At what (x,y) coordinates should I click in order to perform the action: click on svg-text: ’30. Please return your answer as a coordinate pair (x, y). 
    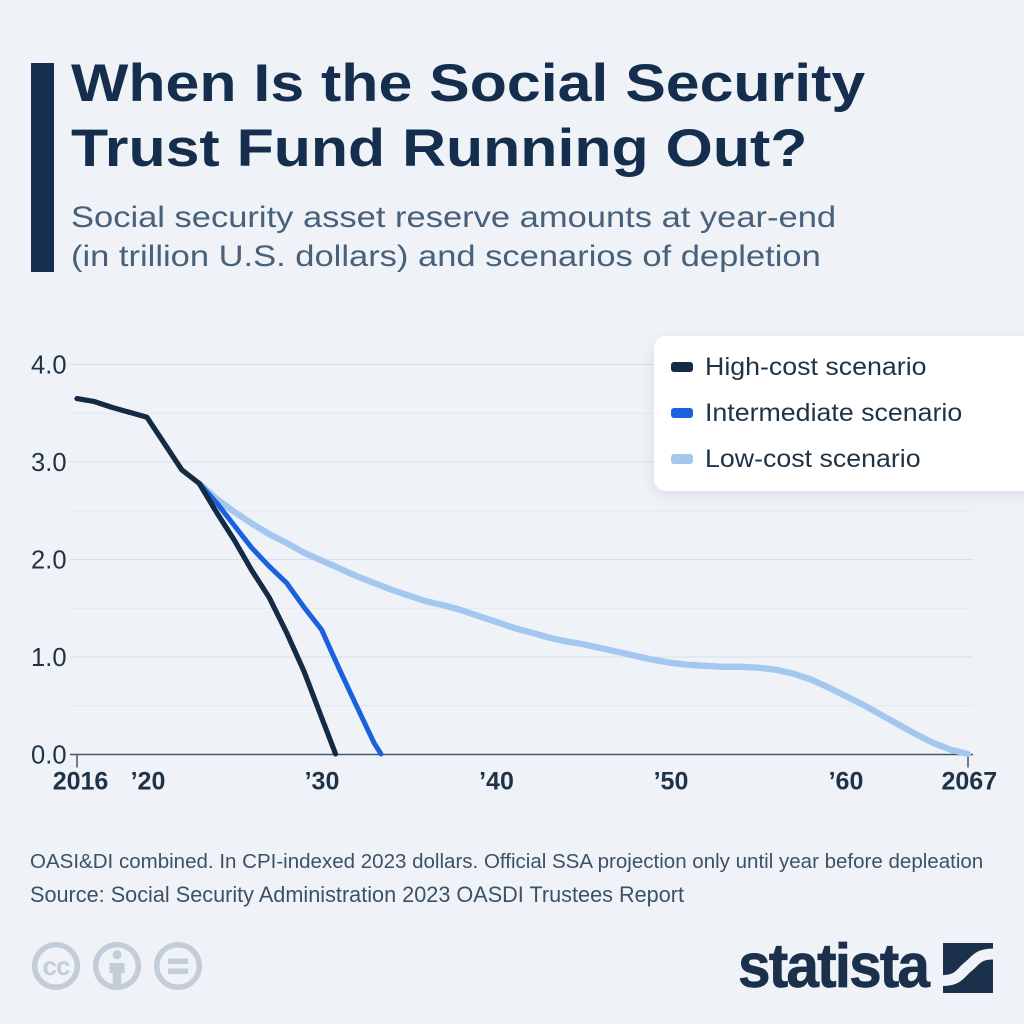
    Looking at the image, I should click on (322, 781).